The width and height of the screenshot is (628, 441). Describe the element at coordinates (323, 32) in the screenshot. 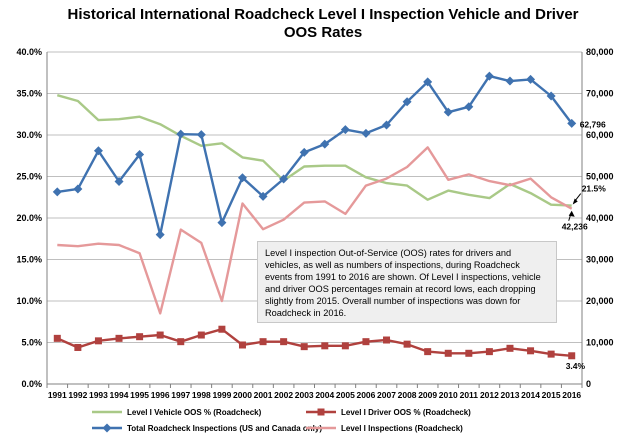

I see `chart-title-line-2: OOS Rates` at that location.